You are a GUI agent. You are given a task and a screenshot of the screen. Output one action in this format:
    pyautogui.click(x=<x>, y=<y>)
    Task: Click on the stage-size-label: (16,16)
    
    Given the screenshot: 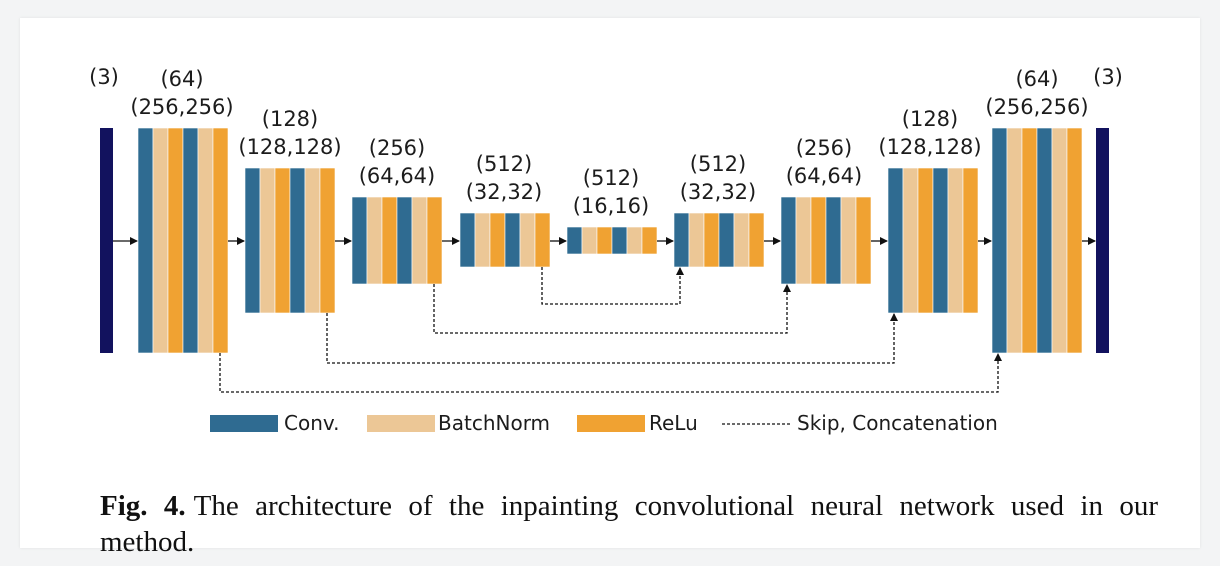 What is the action you would take?
    pyautogui.click(x=611, y=206)
    